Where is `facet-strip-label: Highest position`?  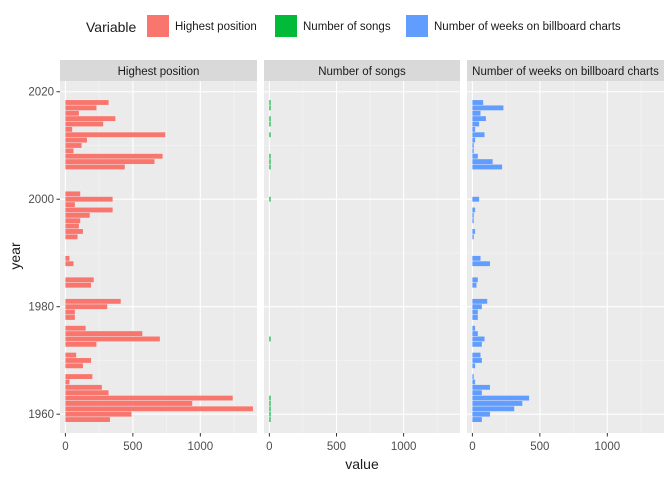
facet-strip-label: Highest position is located at coordinates (159, 72).